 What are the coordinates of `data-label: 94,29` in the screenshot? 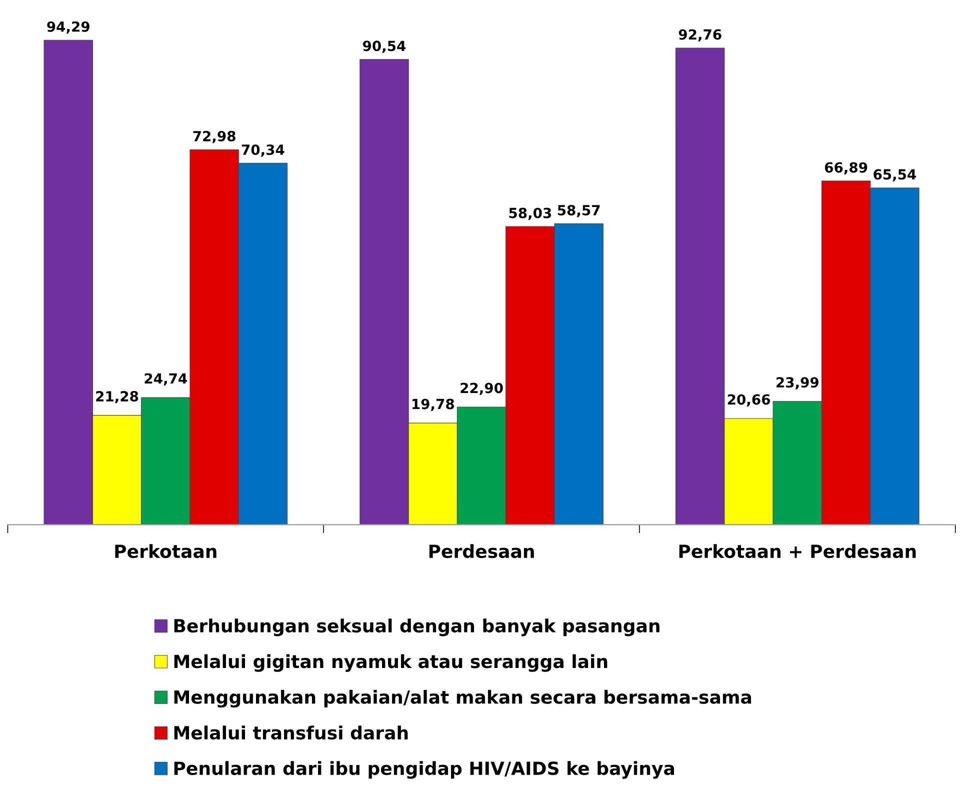 It's located at (68, 27).